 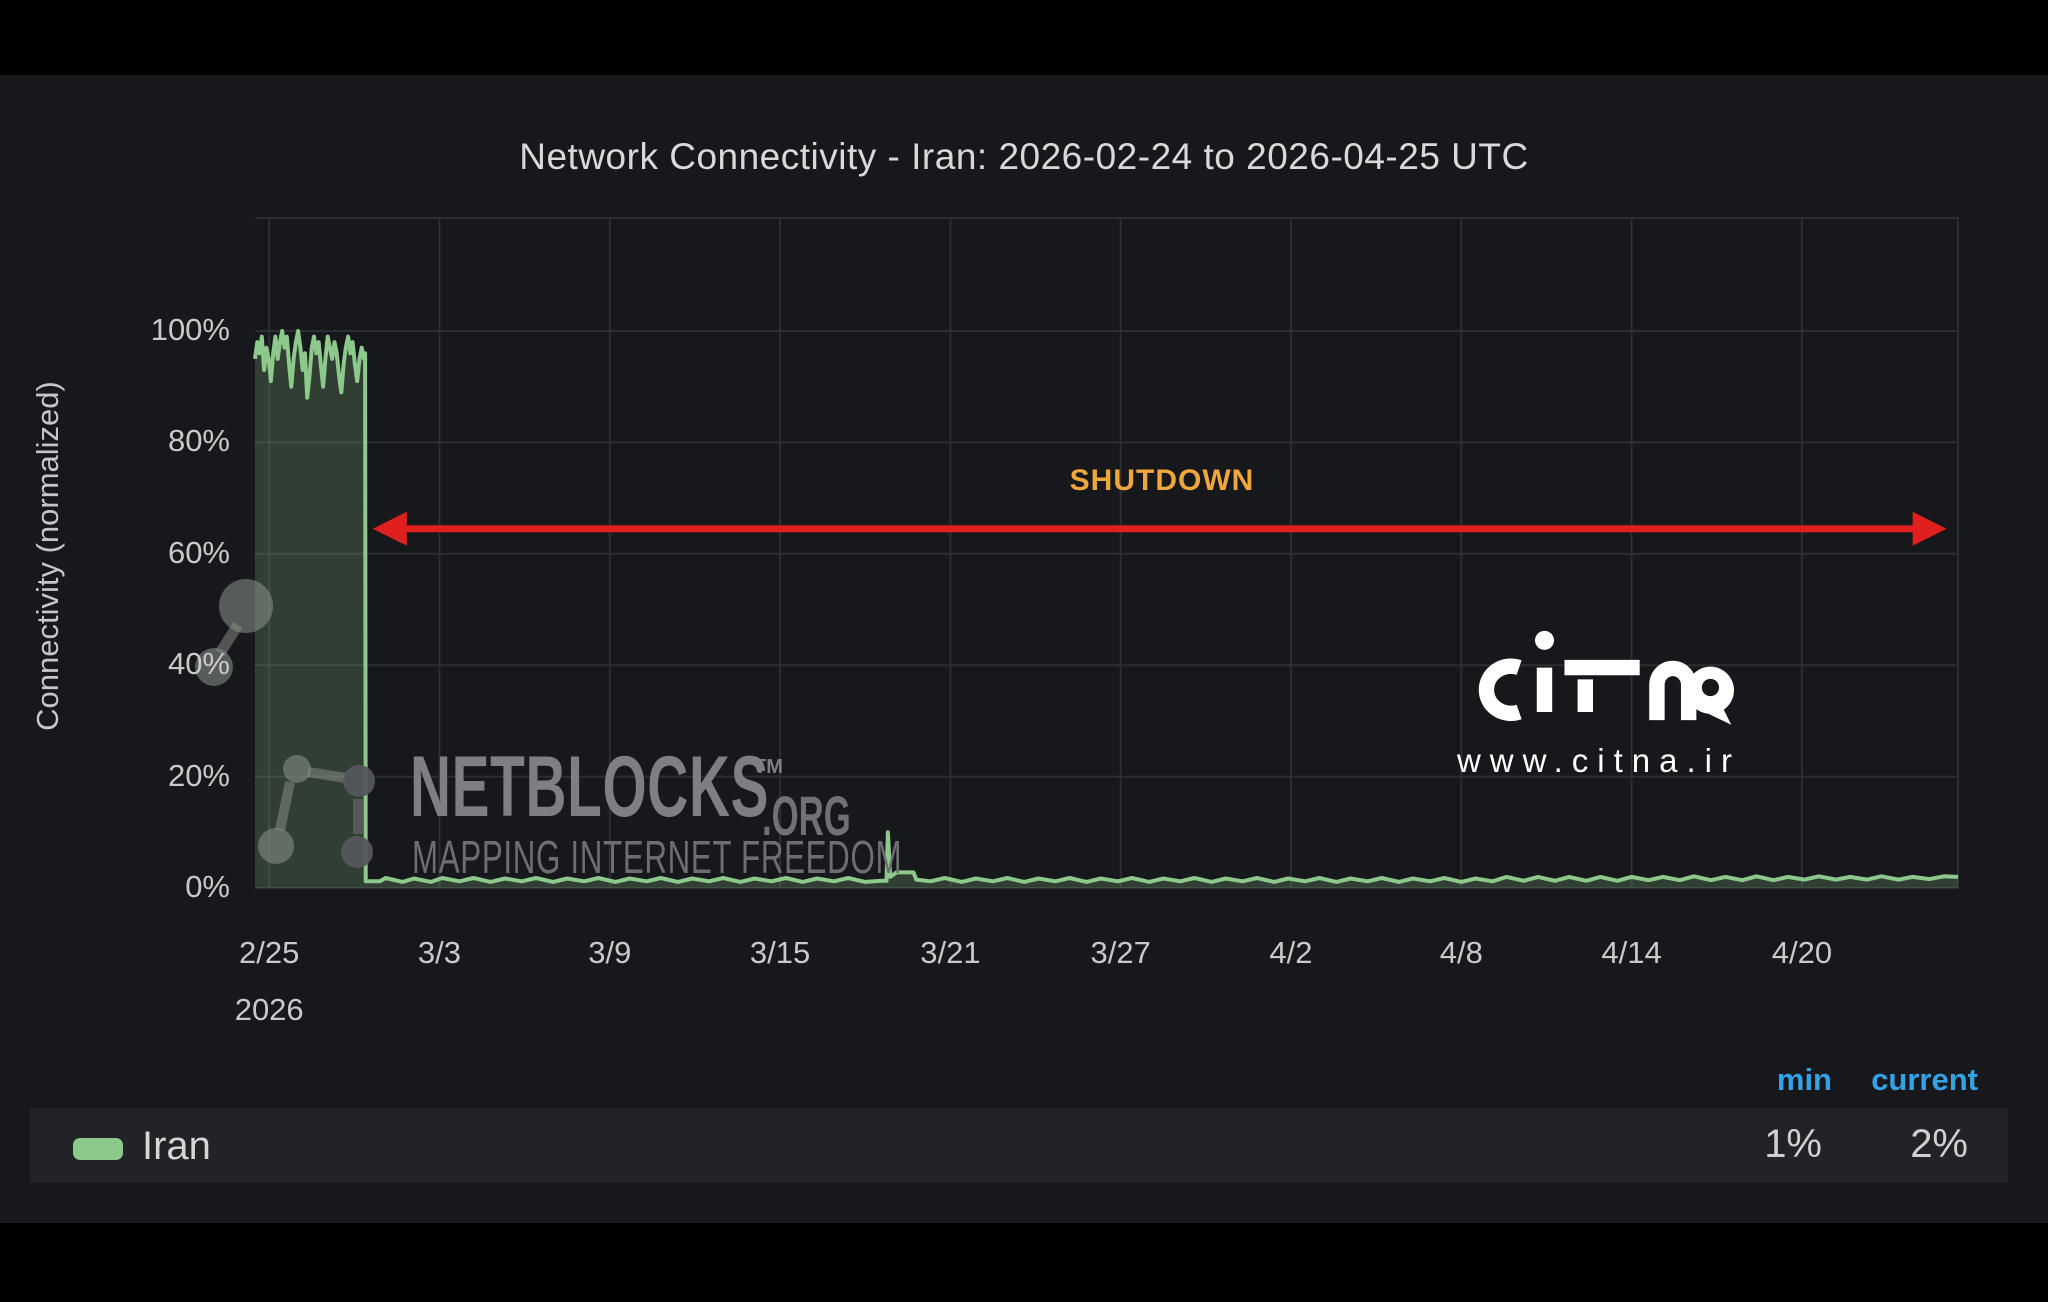 I want to click on trademark-symbol: TM, so click(x=768, y=767).